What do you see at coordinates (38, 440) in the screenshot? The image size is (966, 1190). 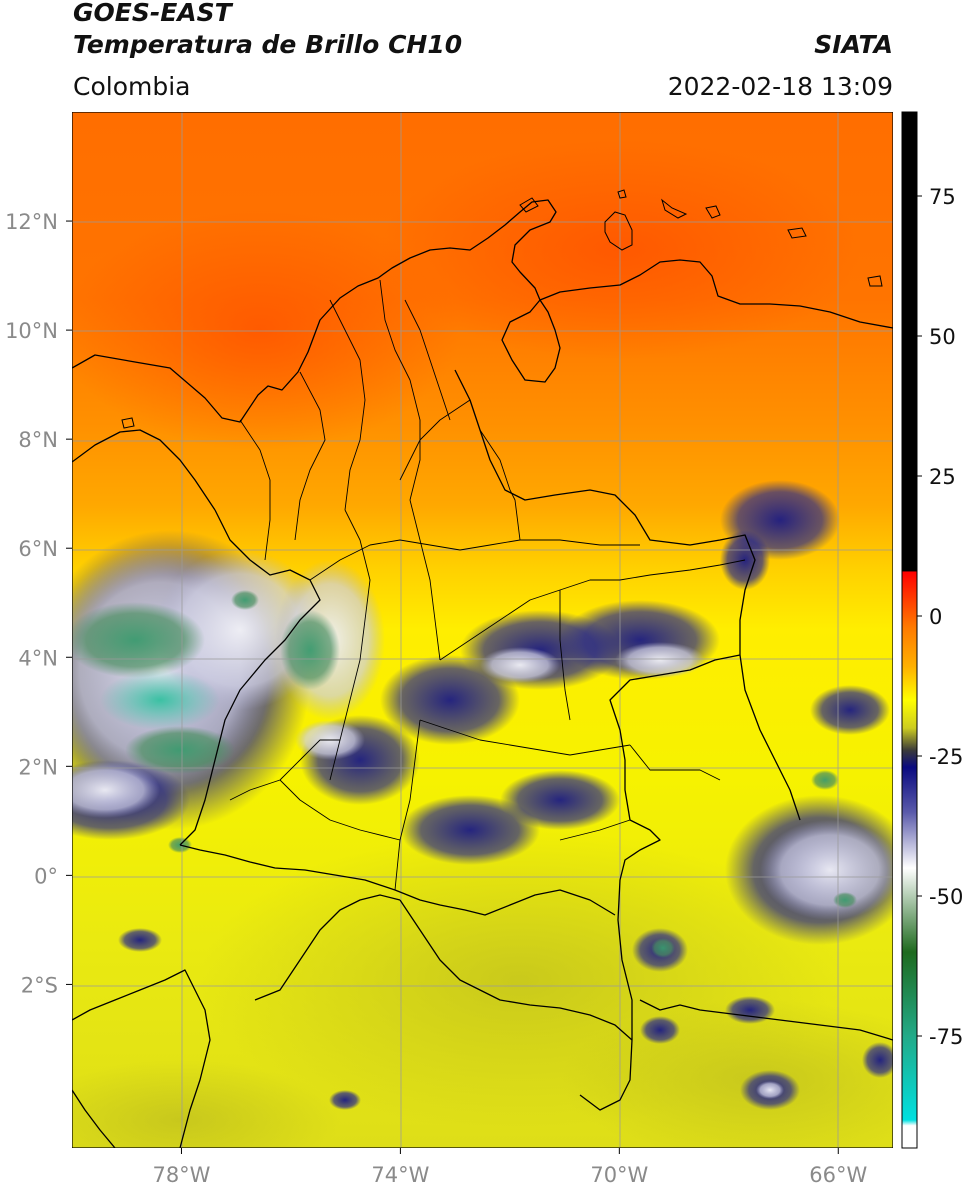 I see `y-tick-label: 8°N` at bounding box center [38, 440].